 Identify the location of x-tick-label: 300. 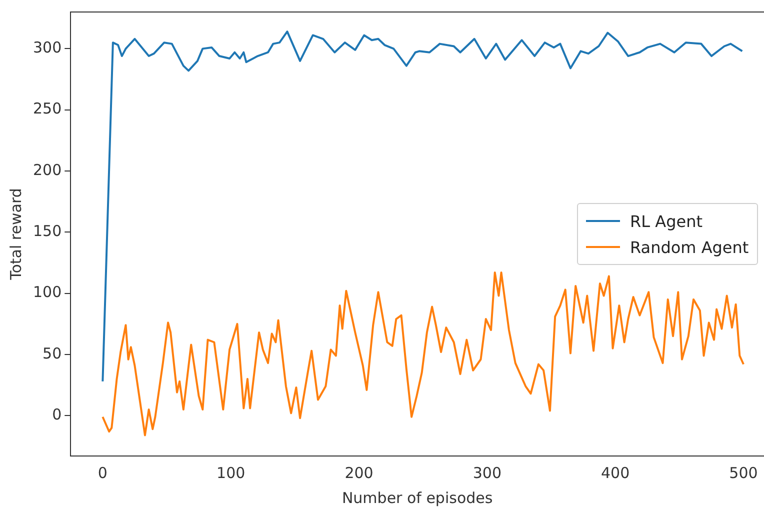
(487, 473).